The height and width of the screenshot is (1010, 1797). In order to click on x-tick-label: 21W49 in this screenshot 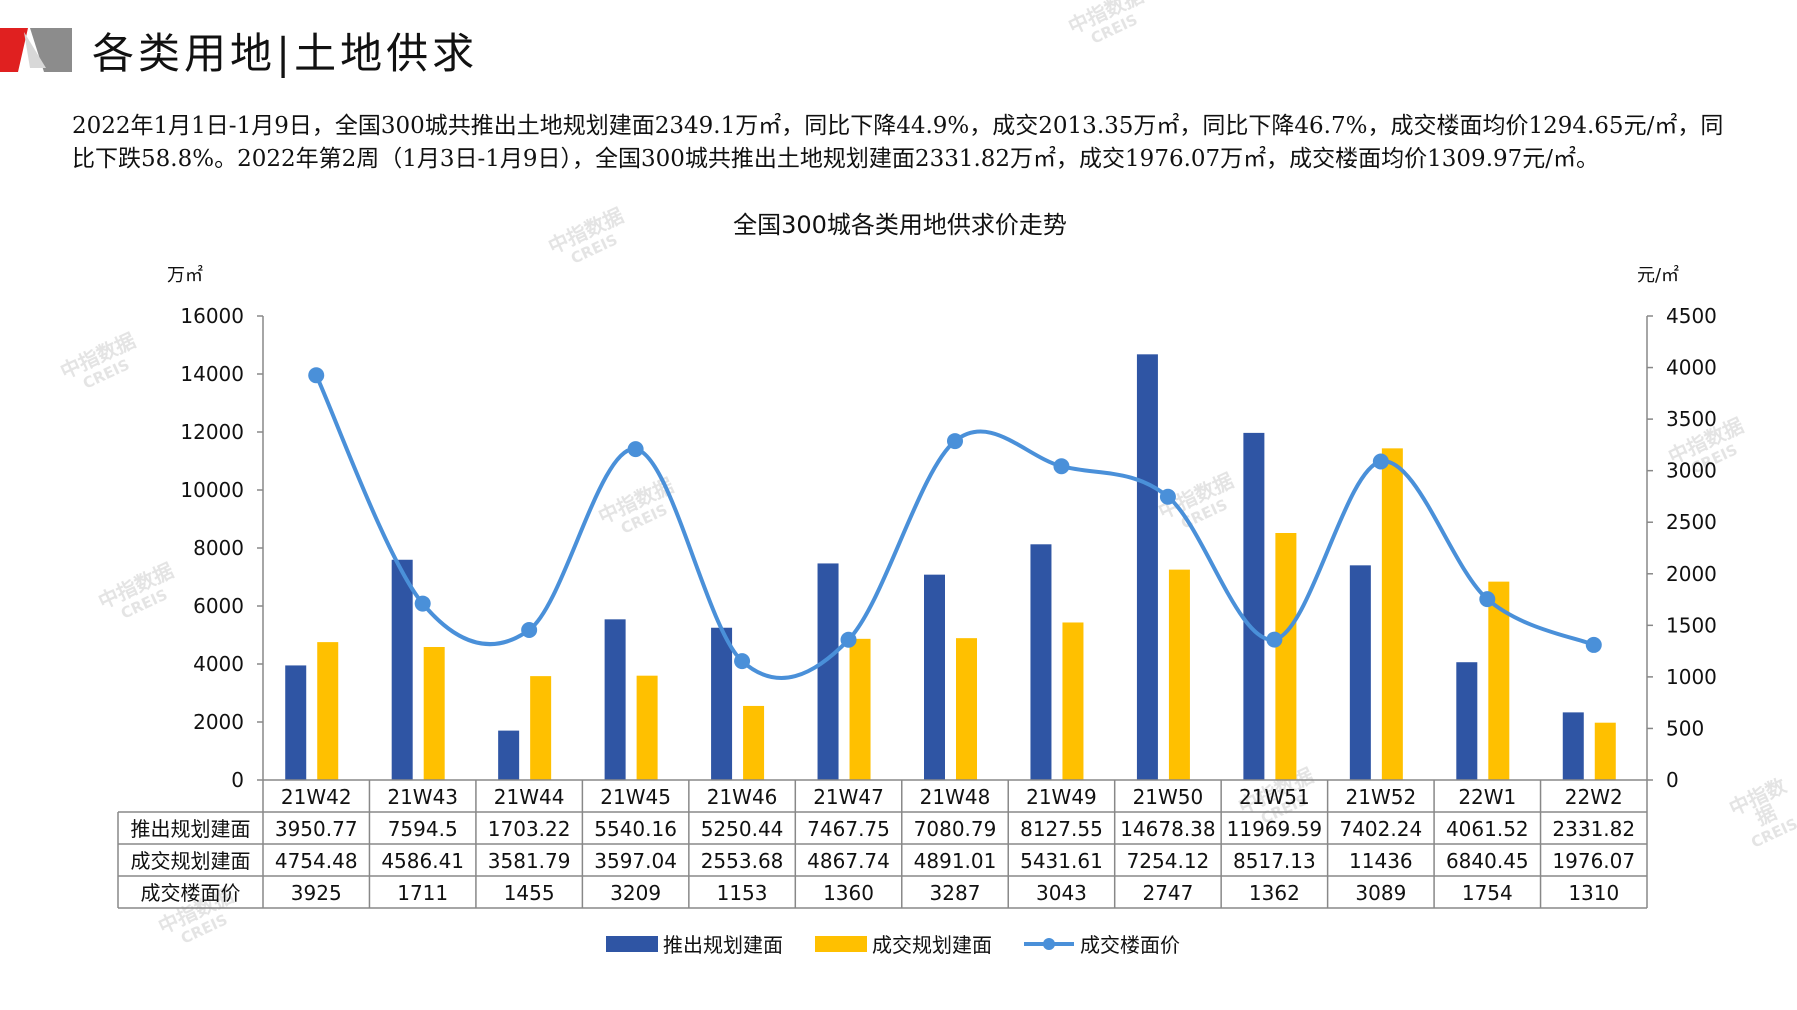, I will do `click(1061, 797)`.